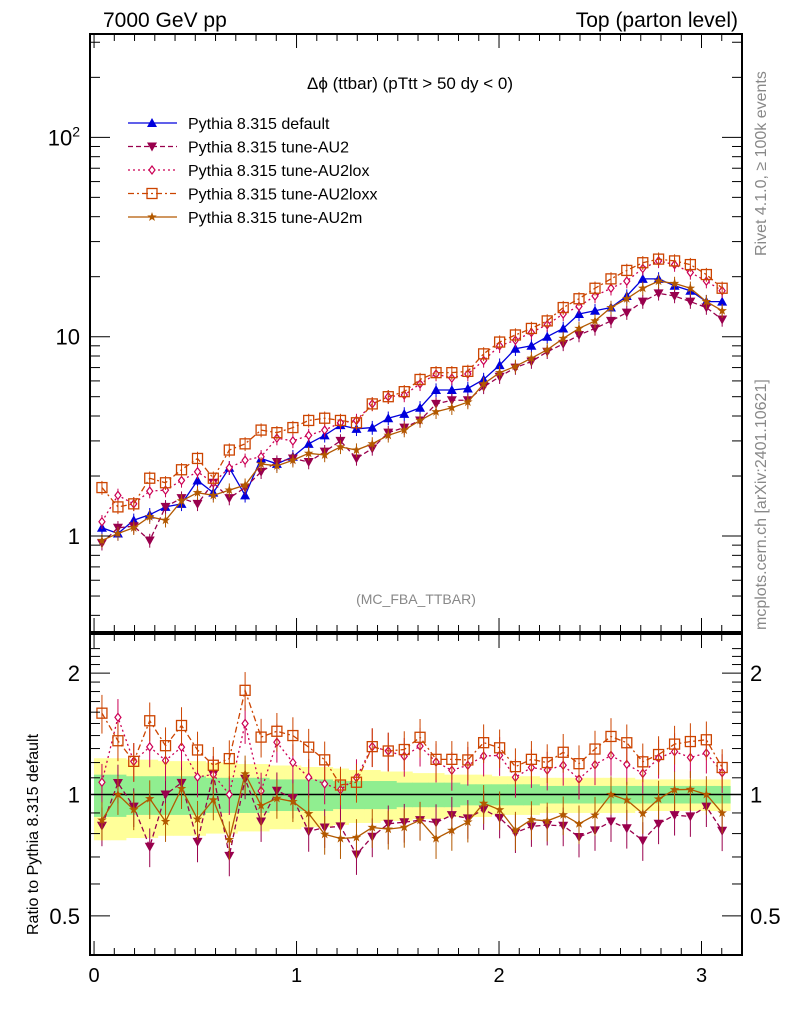  What do you see at coordinates (498, 976) in the screenshot?
I see `x-tick-label: 2` at bounding box center [498, 976].